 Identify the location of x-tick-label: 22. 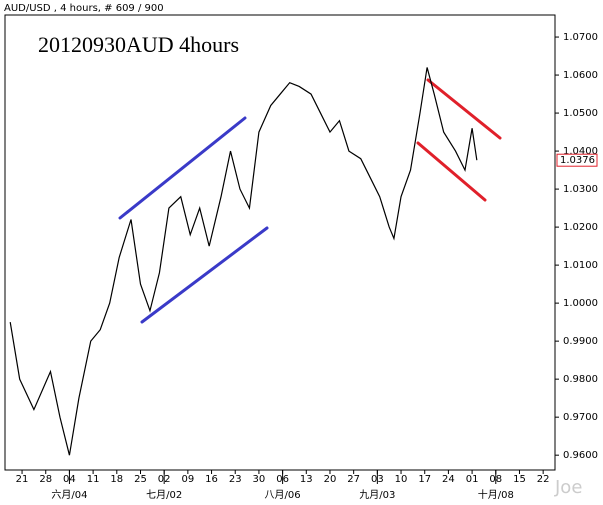
(543, 479).